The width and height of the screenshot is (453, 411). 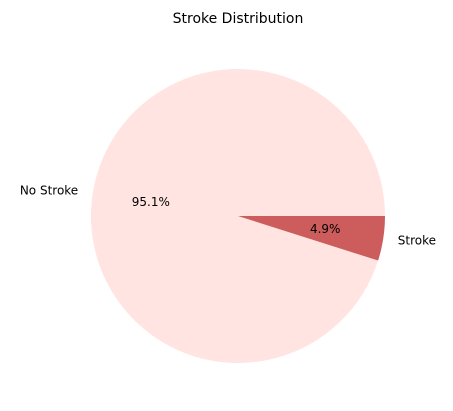 What do you see at coordinates (228, 216) in the screenshot?
I see `pie-labels: No Stroke 95.1% Stroke 4.9%` at bounding box center [228, 216].